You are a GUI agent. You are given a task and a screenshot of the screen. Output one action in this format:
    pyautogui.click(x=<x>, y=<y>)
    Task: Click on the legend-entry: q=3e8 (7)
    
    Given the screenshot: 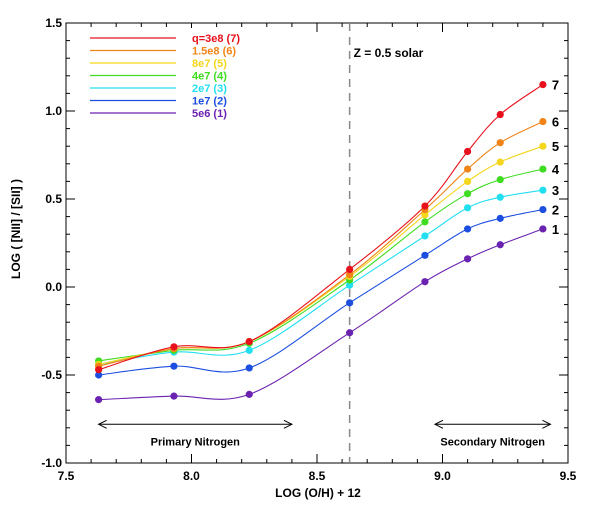 What is the action you would take?
    pyautogui.click(x=216, y=39)
    